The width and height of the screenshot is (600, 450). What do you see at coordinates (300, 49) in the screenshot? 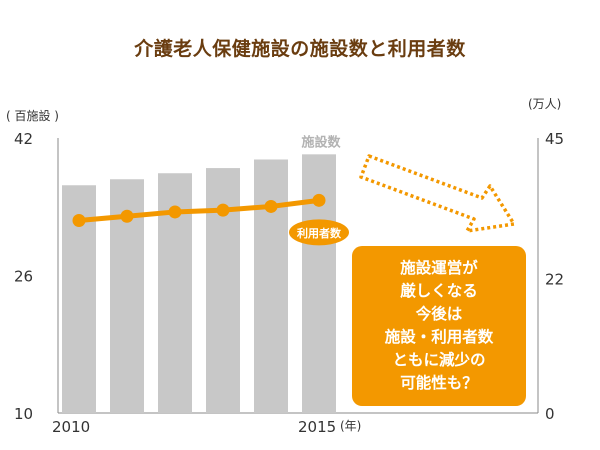
I see `chart-title: 介護老人保健施設の施設数と利用者数` at bounding box center [300, 49].